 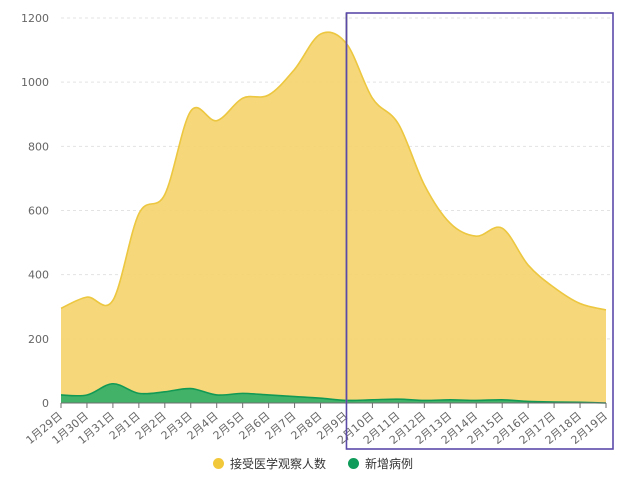 I want to click on legend-label-new-cases: 新增病例, so click(x=389, y=464).